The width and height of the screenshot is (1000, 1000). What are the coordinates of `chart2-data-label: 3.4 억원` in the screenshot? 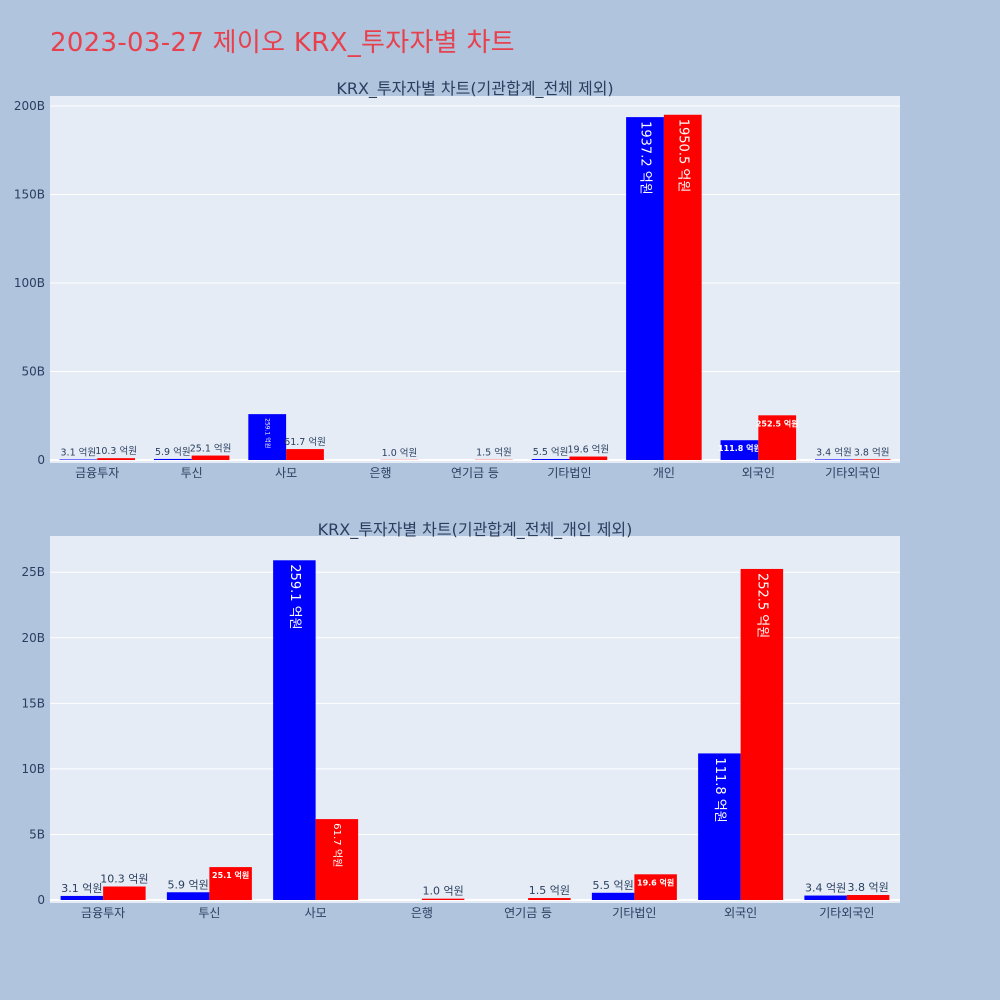 It's located at (825, 888).